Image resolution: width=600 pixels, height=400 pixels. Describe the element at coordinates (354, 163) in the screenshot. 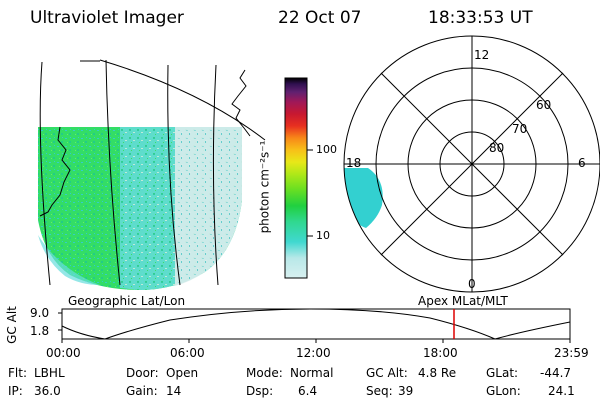

I see `polar-mlt-18: 18` at that location.